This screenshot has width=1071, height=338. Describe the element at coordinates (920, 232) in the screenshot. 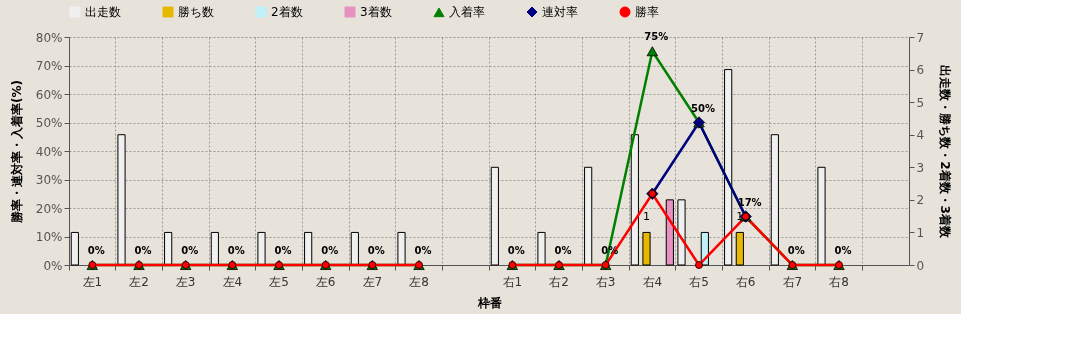

I see `y2-tick-label: 1` at that location.